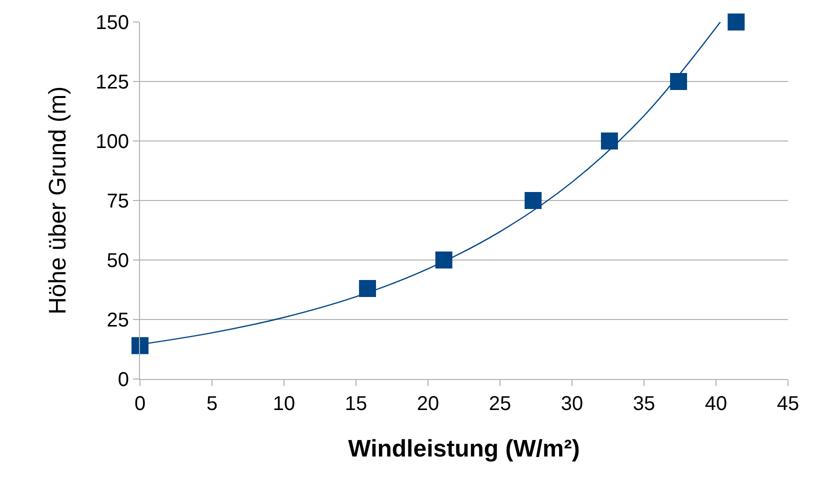 Image resolution: width=819 pixels, height=490 pixels. What do you see at coordinates (117, 321) in the screenshot?
I see `y-tick-label: 25` at bounding box center [117, 321].